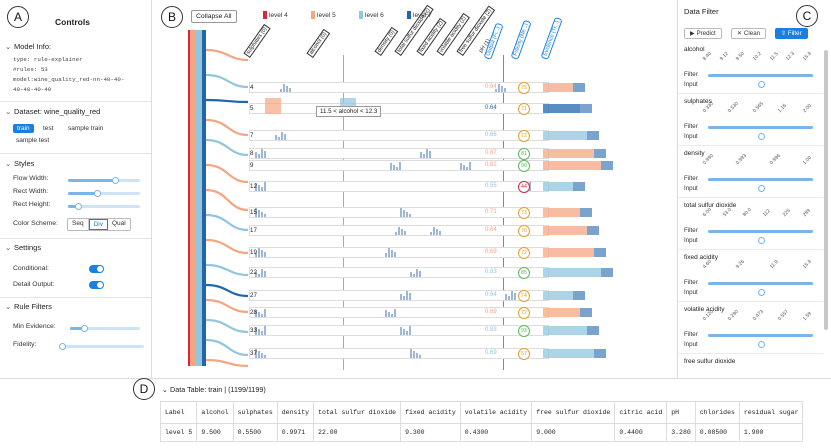  What do you see at coordinates (252, 108) in the screenshot?
I see `rule-number: 5` at bounding box center [252, 108].